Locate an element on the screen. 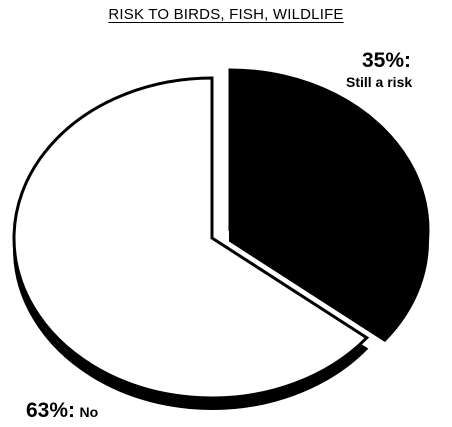  chart-title: RISK TO BIRDS, FISH, WILDLIFE is located at coordinates (226, 14).